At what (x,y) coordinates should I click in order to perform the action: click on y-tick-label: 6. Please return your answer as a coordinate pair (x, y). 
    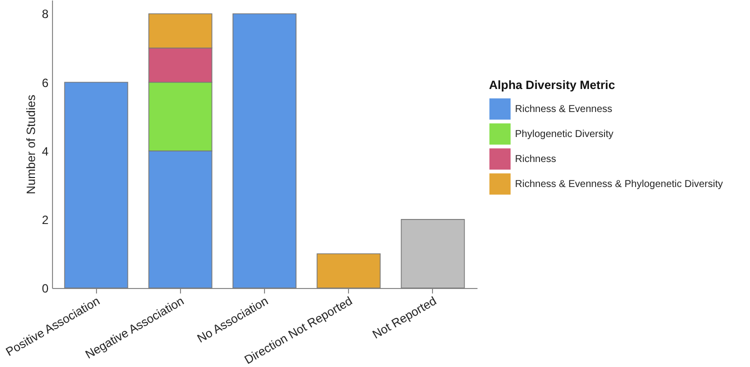
    Looking at the image, I should click on (45, 83).